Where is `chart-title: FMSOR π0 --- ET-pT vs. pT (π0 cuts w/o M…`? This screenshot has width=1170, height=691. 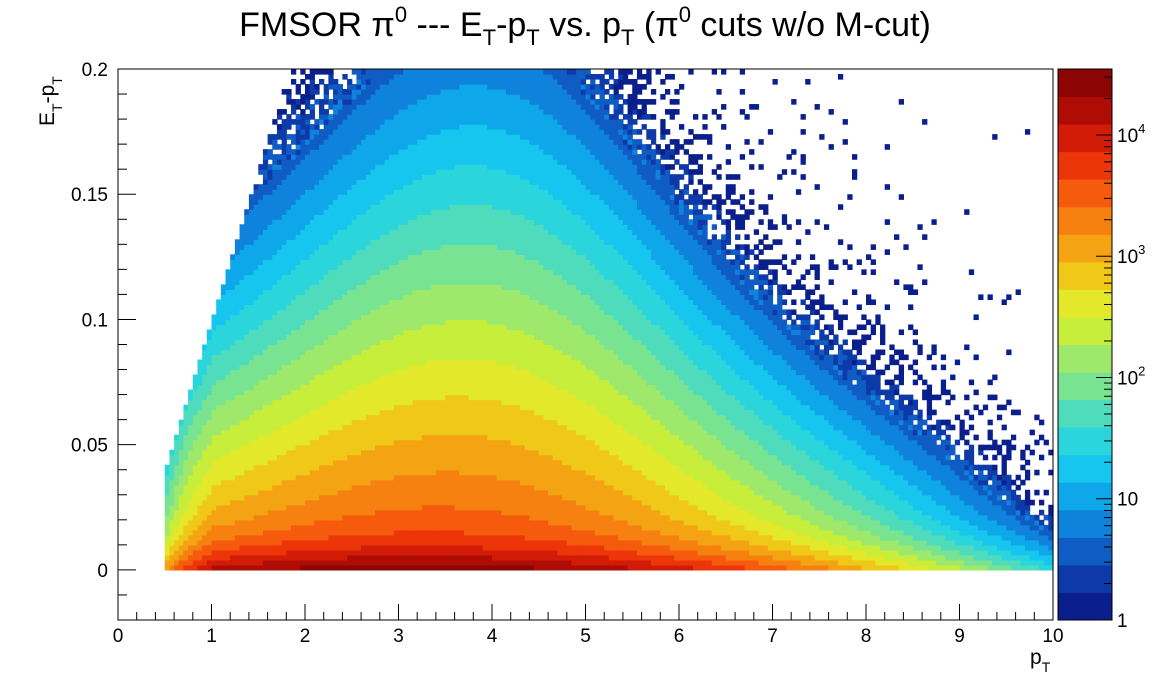 chart-title: FMSOR π0 --- ET-pT vs. pT (π0 cuts w/o M… is located at coordinates (585, 26).